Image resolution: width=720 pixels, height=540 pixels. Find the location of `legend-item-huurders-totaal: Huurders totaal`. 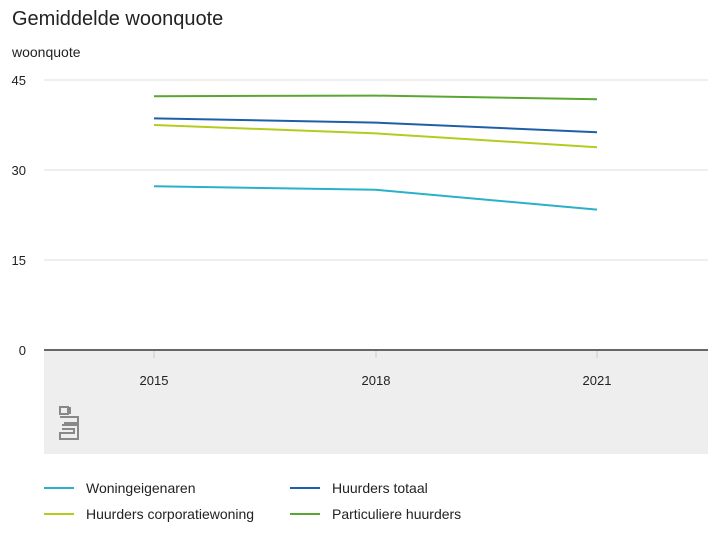

legend-item-huurders-totaal: Huurders totaal is located at coordinates (359, 488).